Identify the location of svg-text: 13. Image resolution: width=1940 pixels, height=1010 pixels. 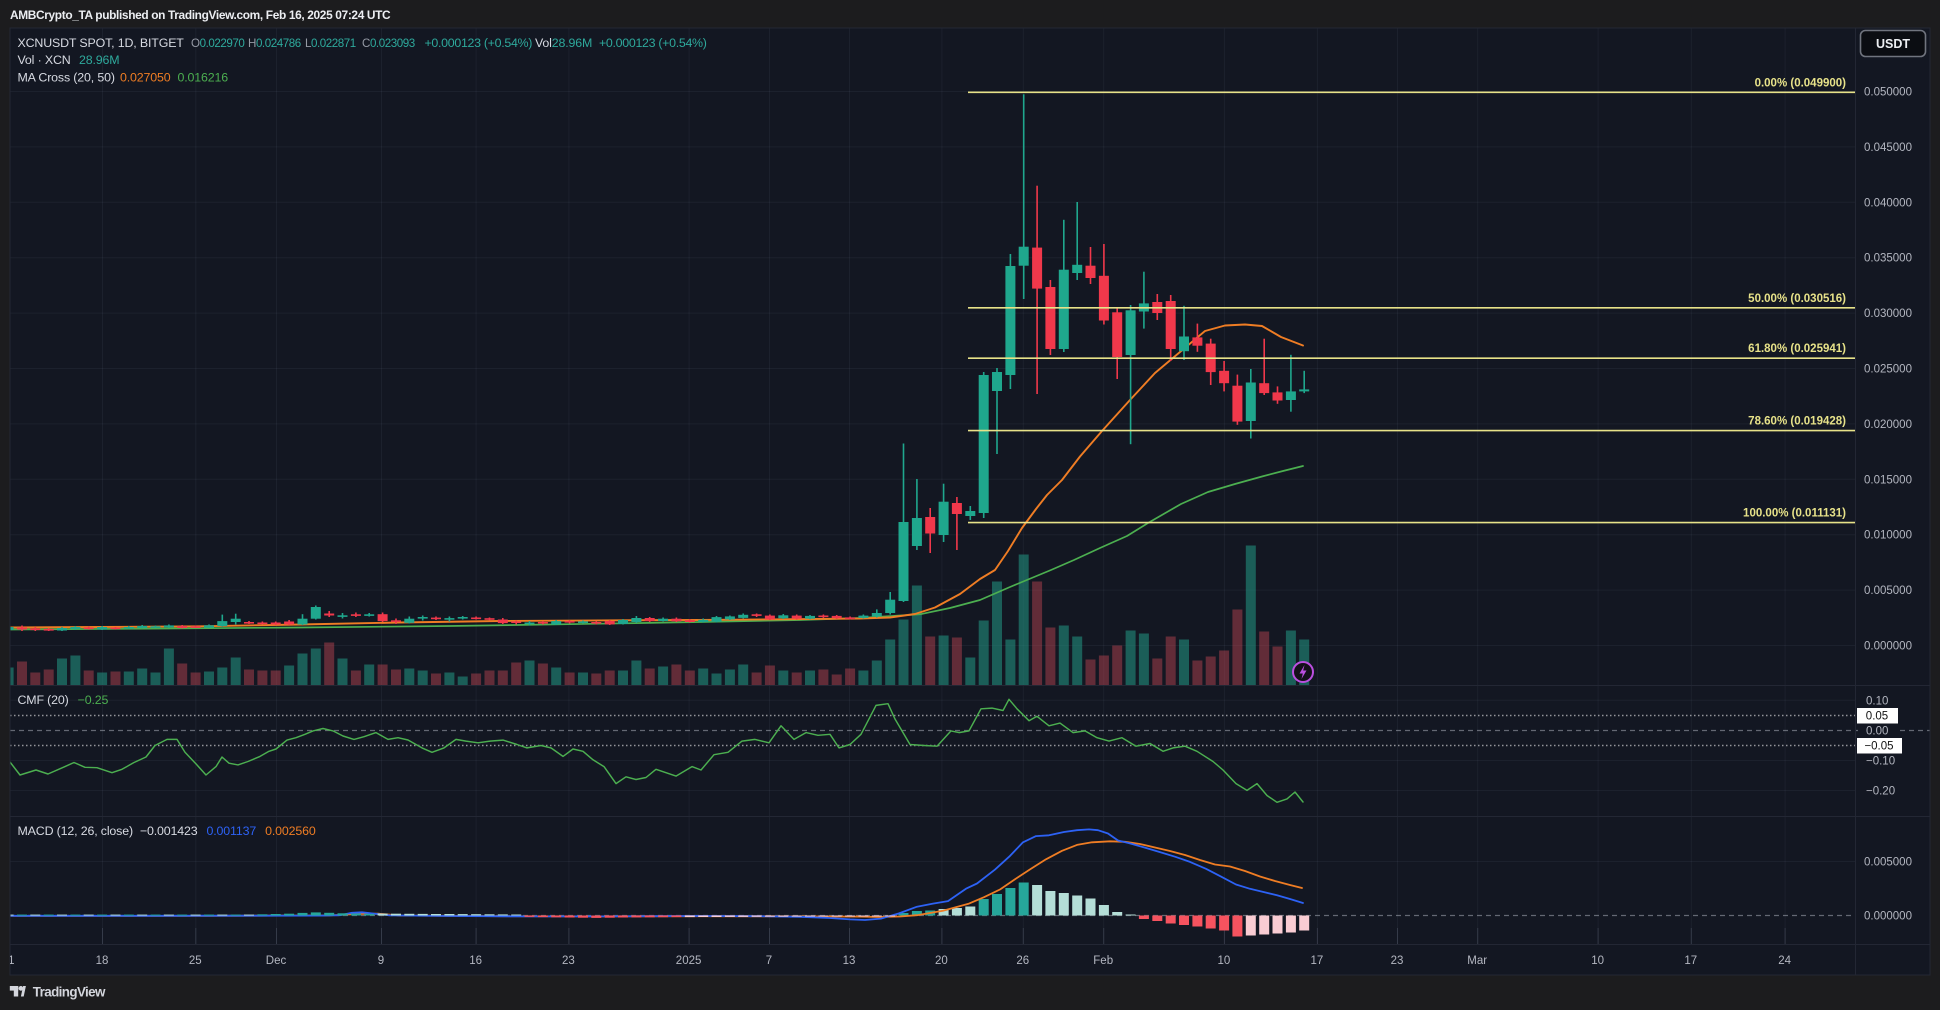
(849, 961).